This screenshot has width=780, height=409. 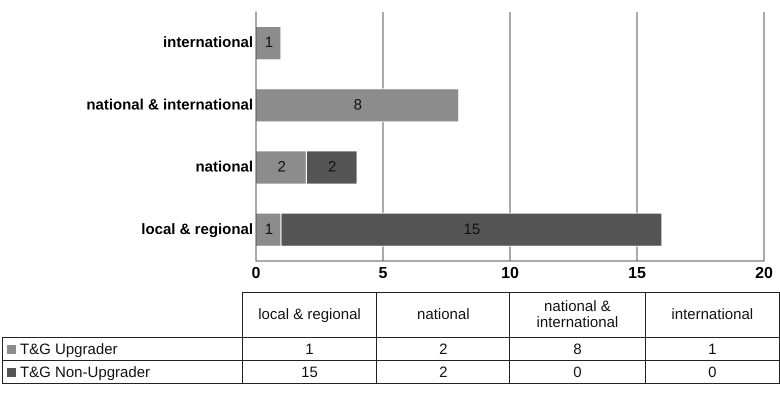 I want to click on x-tick-label: 20, so click(x=764, y=273).